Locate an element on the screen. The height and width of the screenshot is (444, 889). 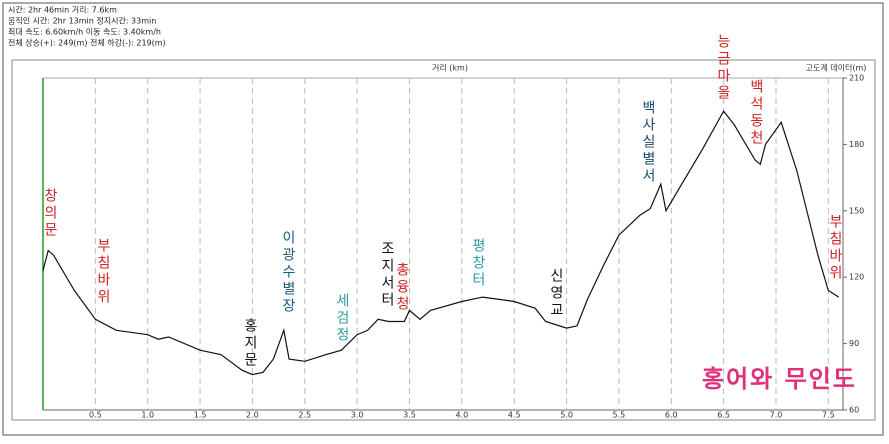
y-tick-label: 150 is located at coordinates (856, 210).